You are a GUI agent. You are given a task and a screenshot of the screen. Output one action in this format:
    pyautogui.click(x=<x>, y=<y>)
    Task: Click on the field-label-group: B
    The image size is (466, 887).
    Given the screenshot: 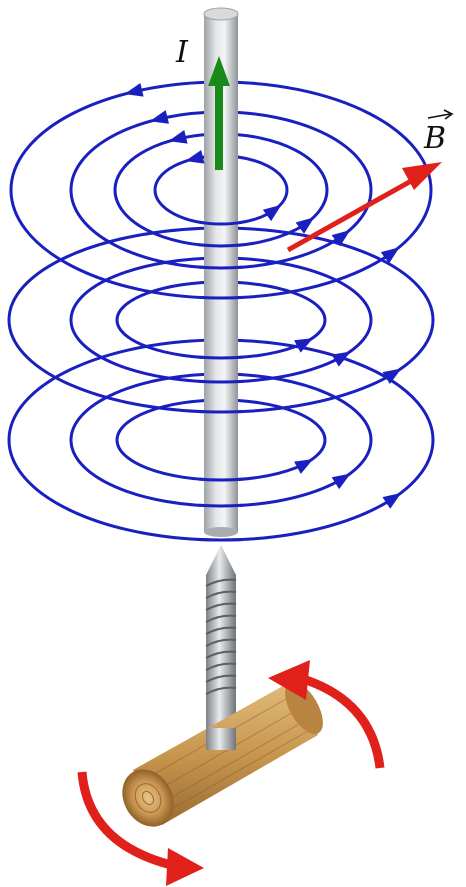 What is the action you would take?
    pyautogui.click(x=438, y=132)
    